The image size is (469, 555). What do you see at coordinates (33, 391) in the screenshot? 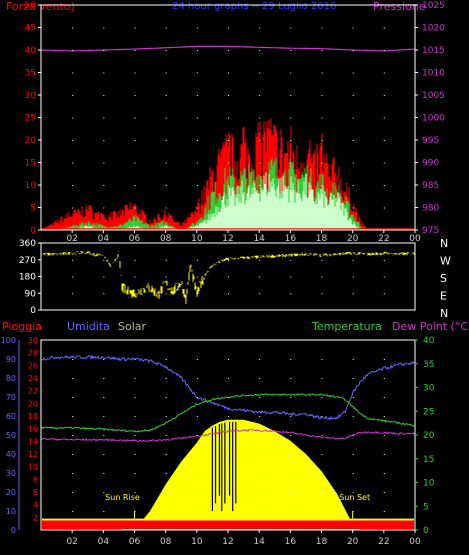
I see `humidity-tick-label: 22` at bounding box center [33, 391].